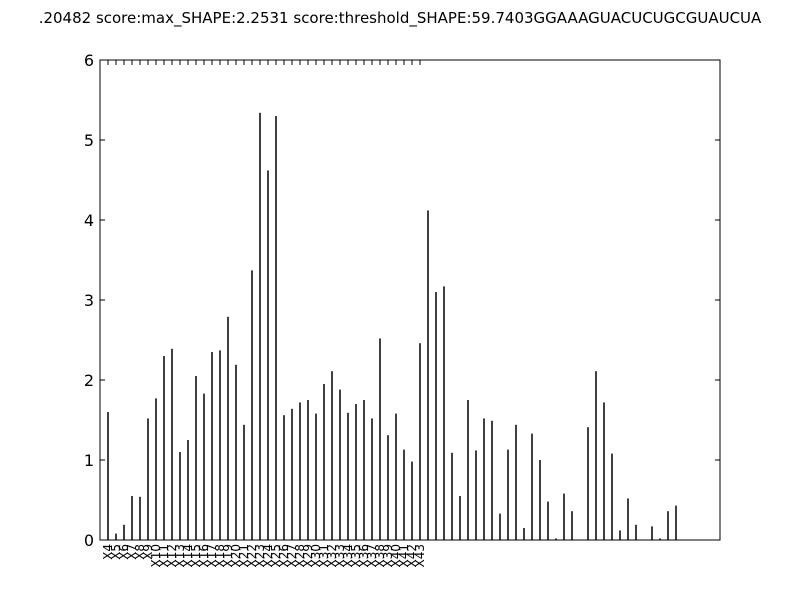 Image resolution: width=800 pixels, height=600 pixels. What do you see at coordinates (220, 556) in the screenshot?
I see `x-tick-label: X18` at bounding box center [220, 556].